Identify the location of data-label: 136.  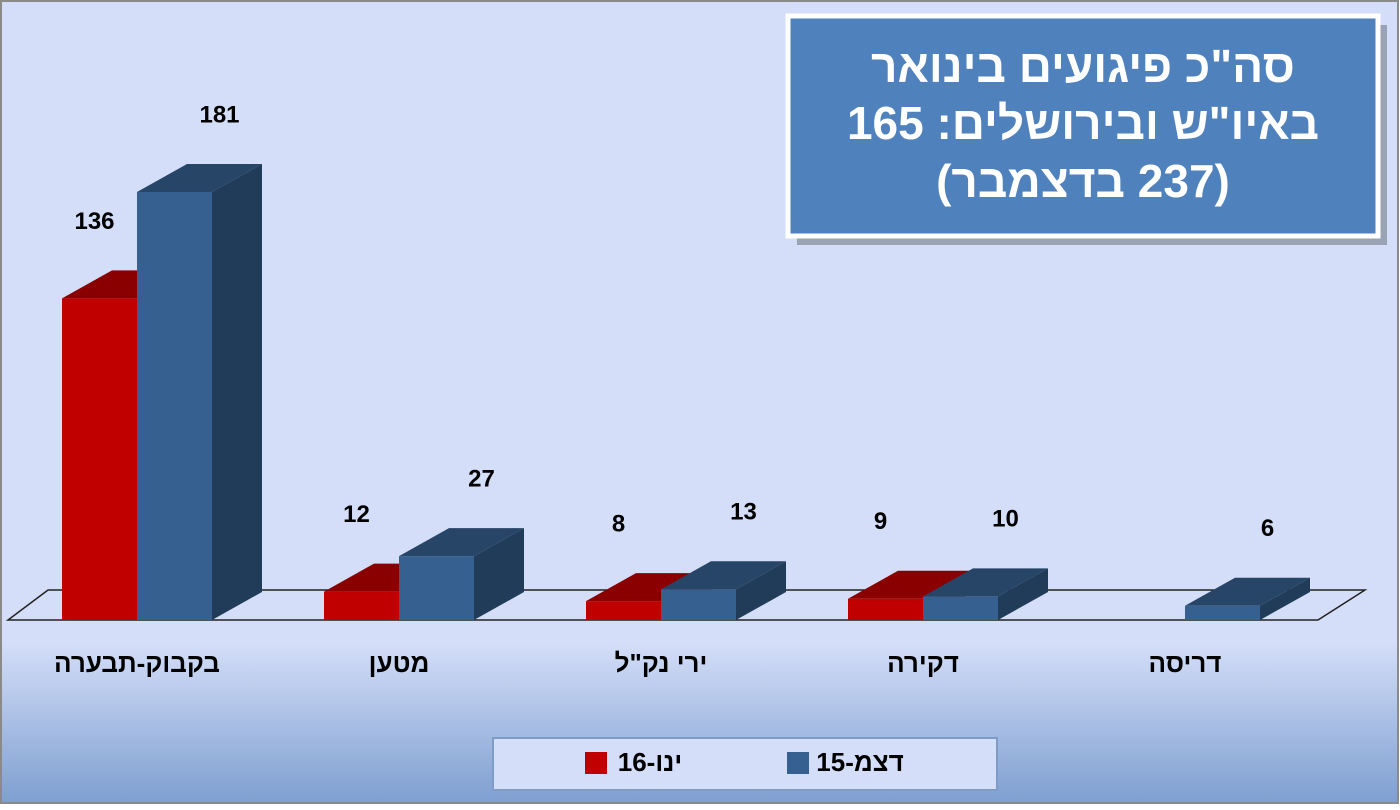
(94, 221).